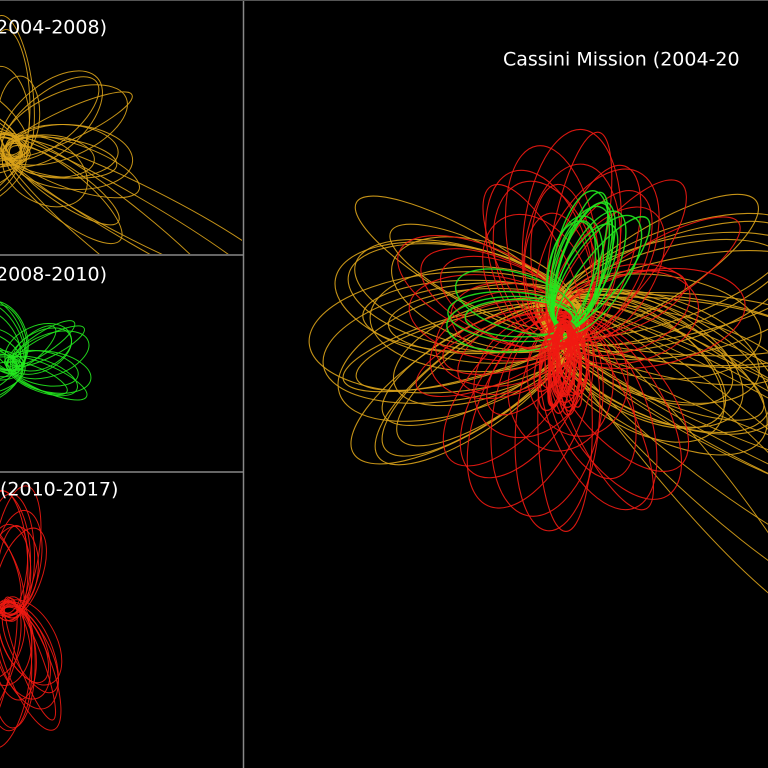  I want to click on panel-orbits-2004, so click(121, 134).